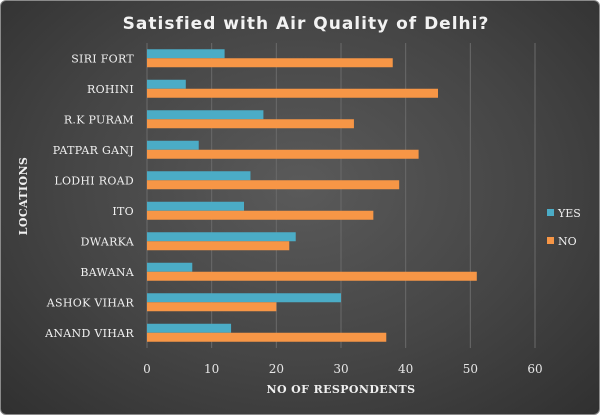 This screenshot has width=600, height=415. Describe the element at coordinates (147, 369) in the screenshot. I see `x-tick-label: 0` at that location.